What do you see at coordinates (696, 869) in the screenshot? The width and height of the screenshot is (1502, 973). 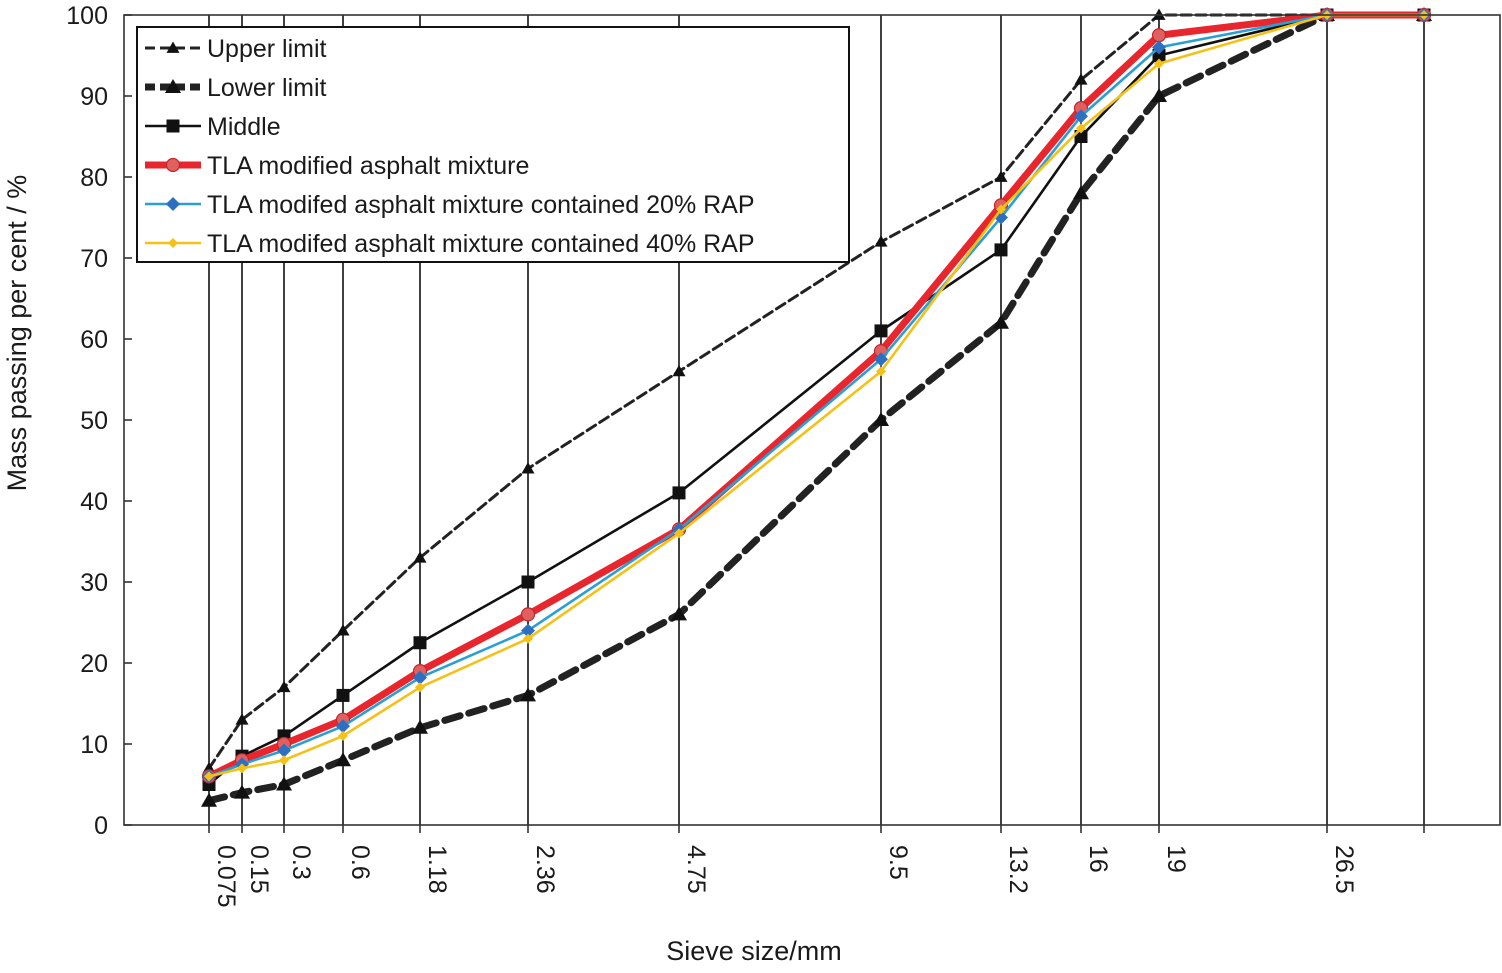 I see `x-tick-label: 4.75` at bounding box center [696, 869].